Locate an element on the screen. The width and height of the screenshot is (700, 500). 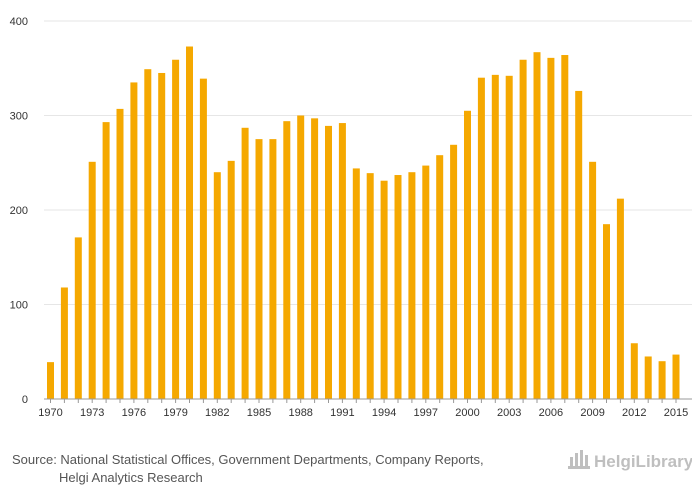
bar-1997 is located at coordinates (426, 282).